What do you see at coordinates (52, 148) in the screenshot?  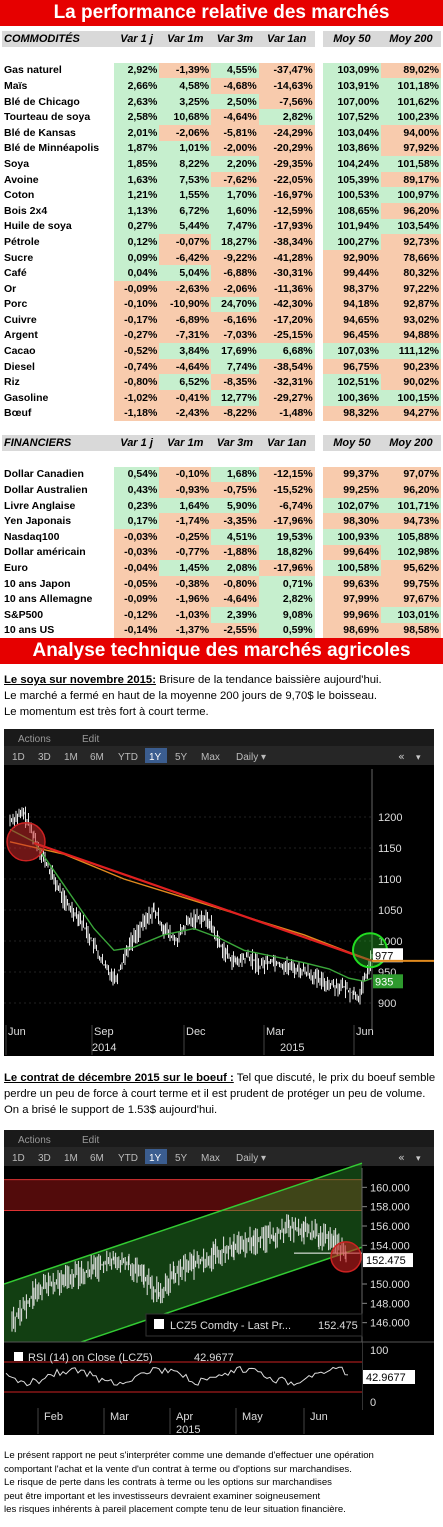 I see `row-label: Blé de Minnéapolis` at bounding box center [52, 148].